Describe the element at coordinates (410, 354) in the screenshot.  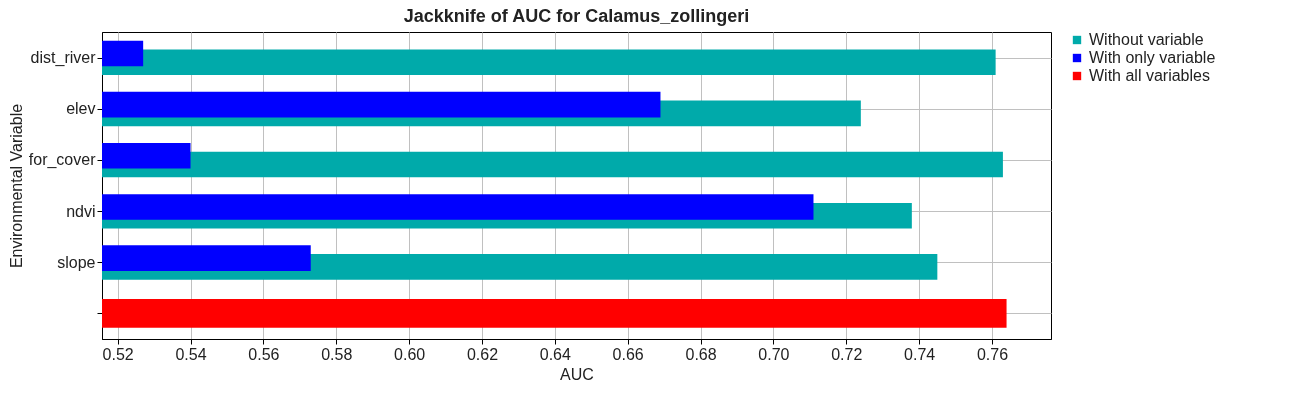
I see `x-tick-label: 0.60` at that location.